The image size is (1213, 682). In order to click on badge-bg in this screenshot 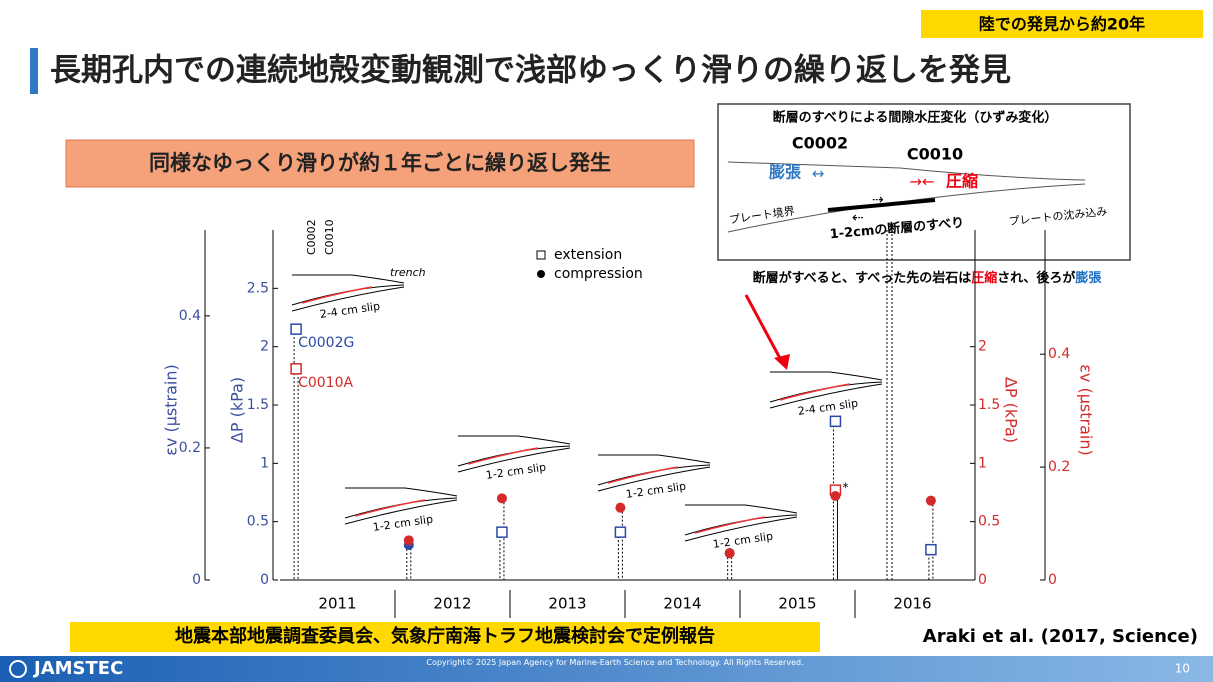, I will do `click(1062, 24)`.